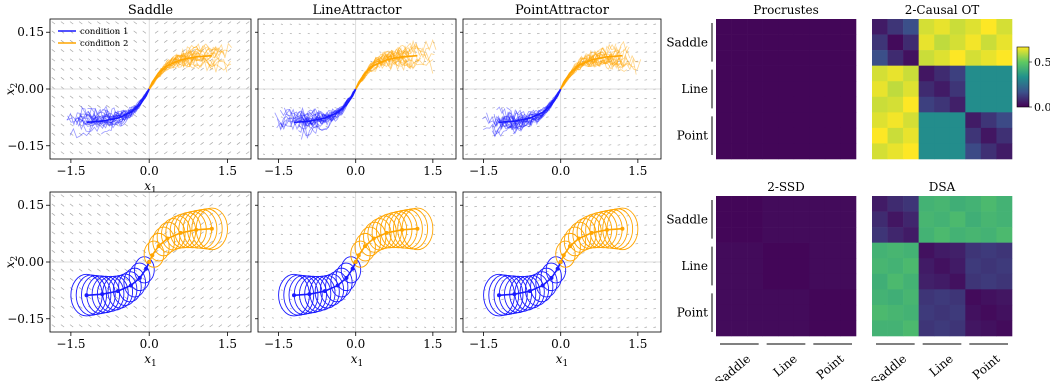  What do you see at coordinates (355, 90) in the screenshot?
I see `phase-panel: −1.5 0.0 1.5LineAttractor` at bounding box center [355, 90].